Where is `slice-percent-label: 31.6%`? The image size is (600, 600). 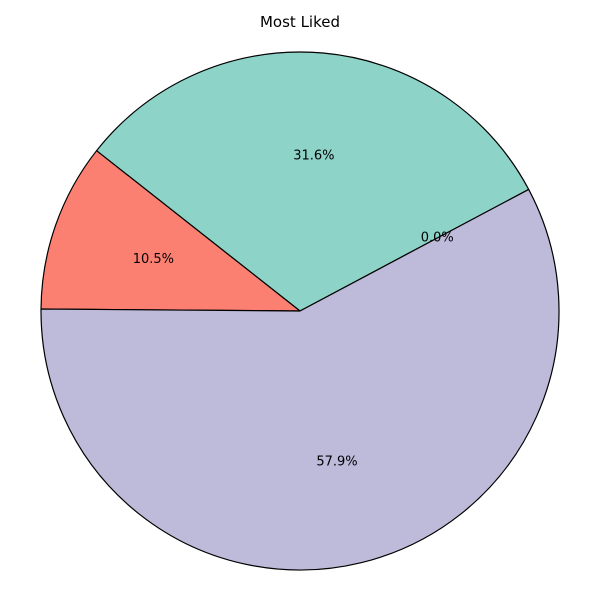 slice-percent-label: 31.6% is located at coordinates (313, 156).